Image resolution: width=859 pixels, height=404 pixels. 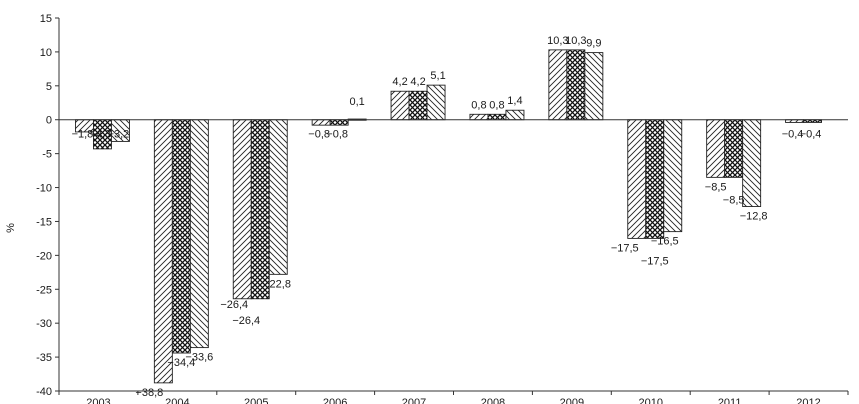 I want to click on y-tick-label: 15, so click(x=46, y=19).